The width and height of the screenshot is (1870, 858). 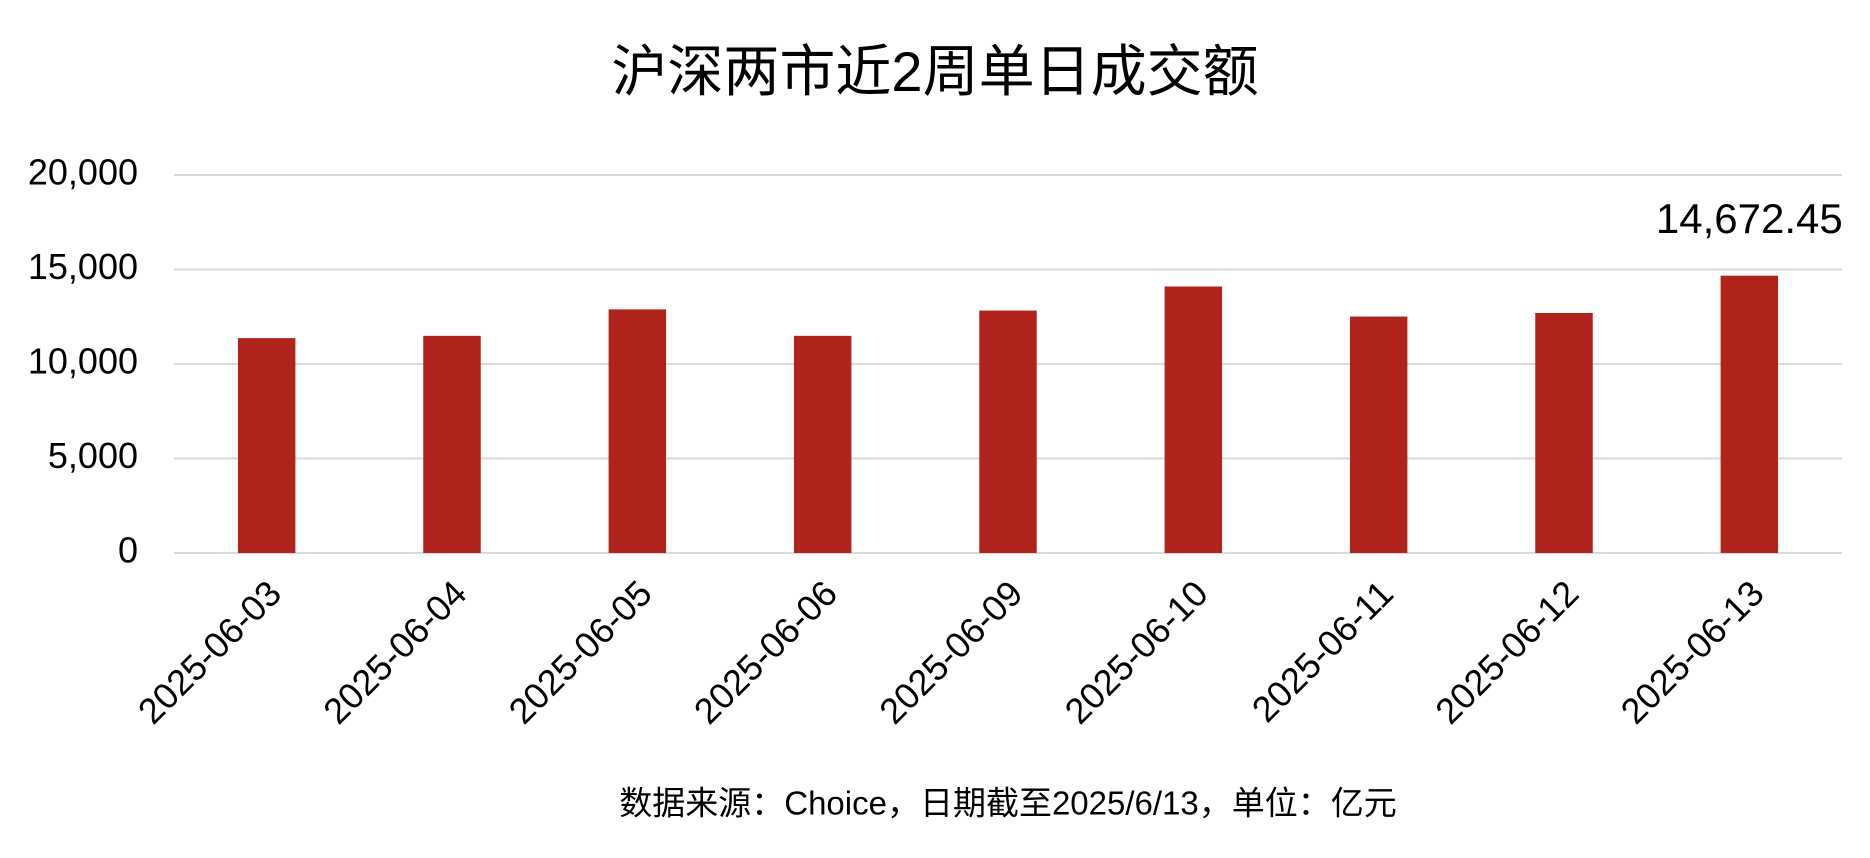 What do you see at coordinates (1322, 650) in the screenshot?
I see `x-tick-label: 2025-06-11` at bounding box center [1322, 650].